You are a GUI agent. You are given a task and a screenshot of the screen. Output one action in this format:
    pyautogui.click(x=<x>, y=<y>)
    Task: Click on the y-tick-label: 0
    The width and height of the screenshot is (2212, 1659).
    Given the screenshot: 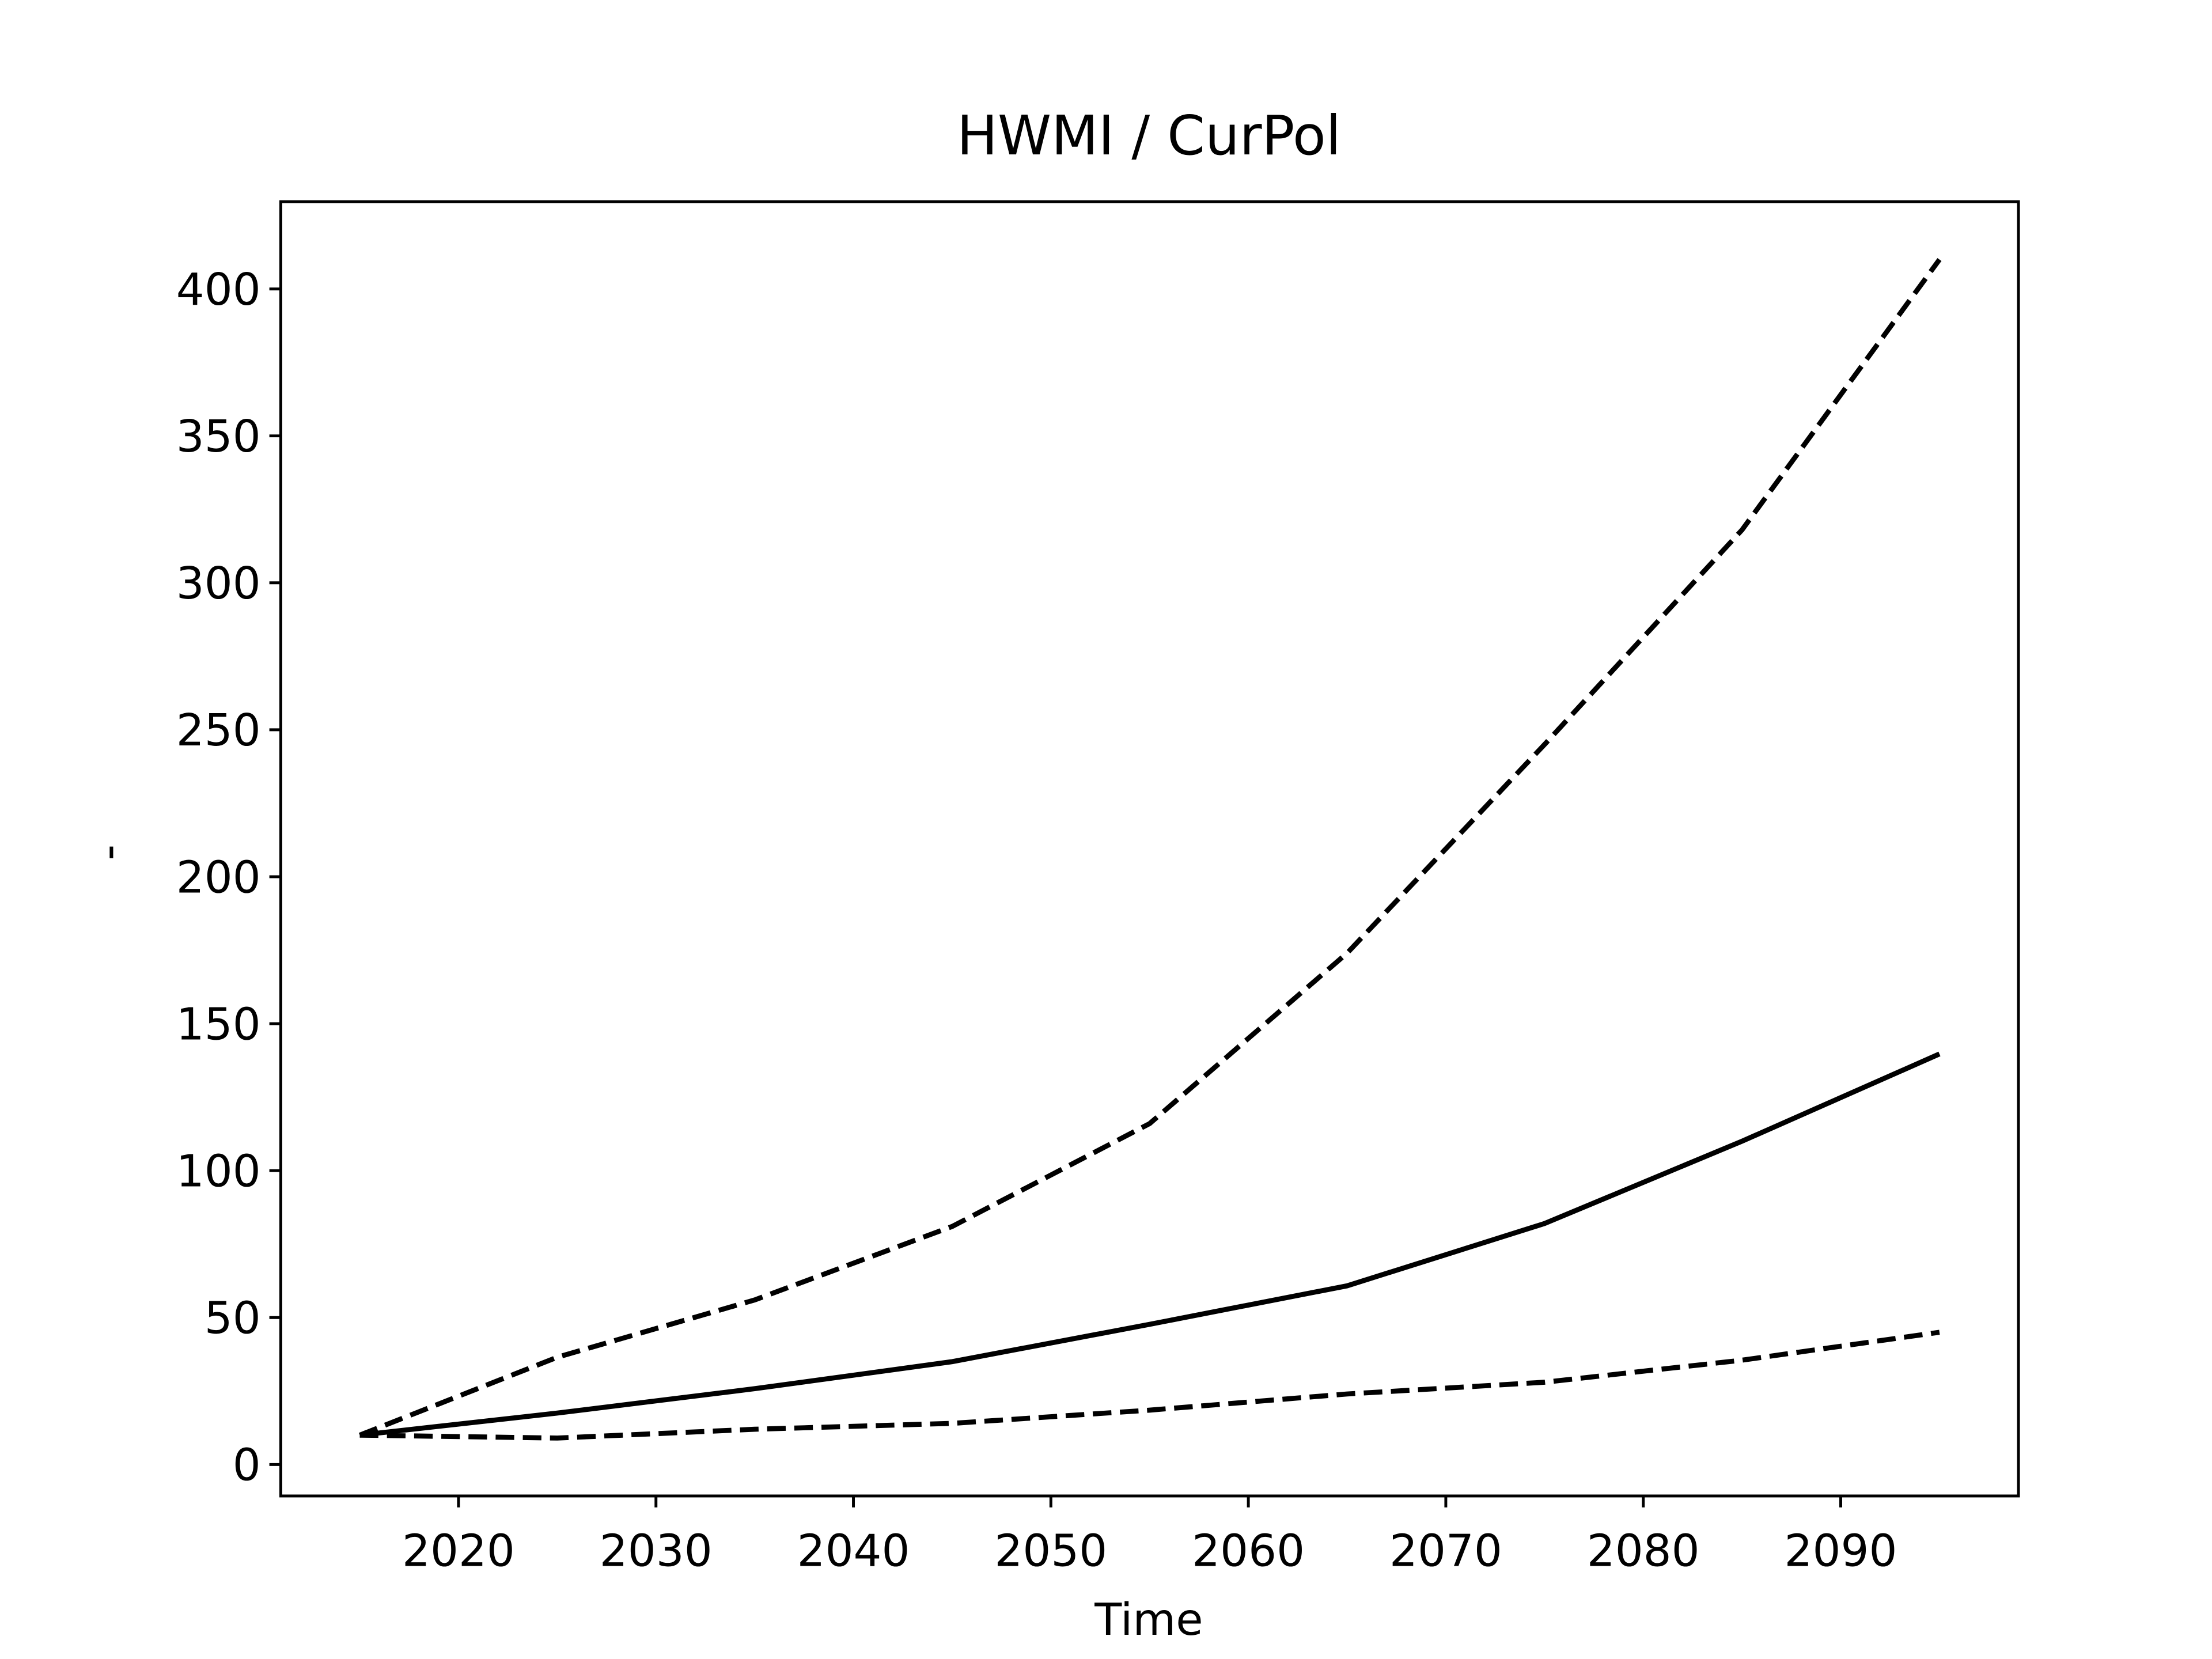 What is the action you would take?
    pyautogui.click(x=247, y=1465)
    